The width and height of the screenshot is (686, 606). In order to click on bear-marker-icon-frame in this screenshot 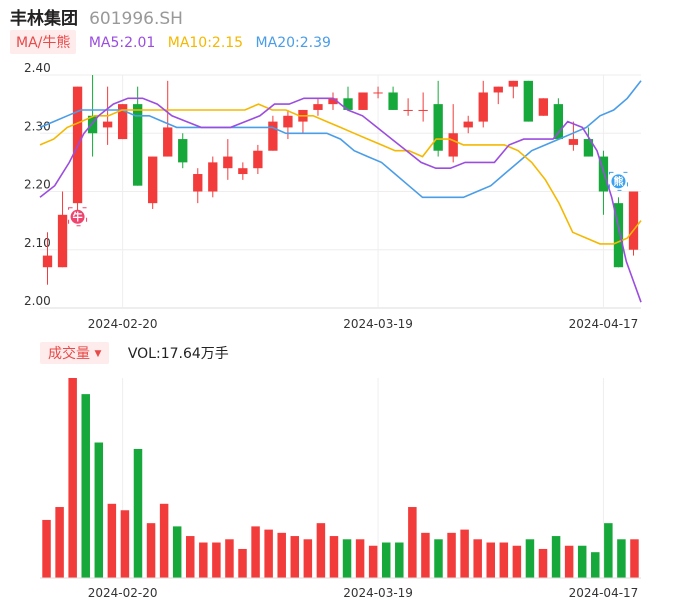, I will do `click(618, 181)`.